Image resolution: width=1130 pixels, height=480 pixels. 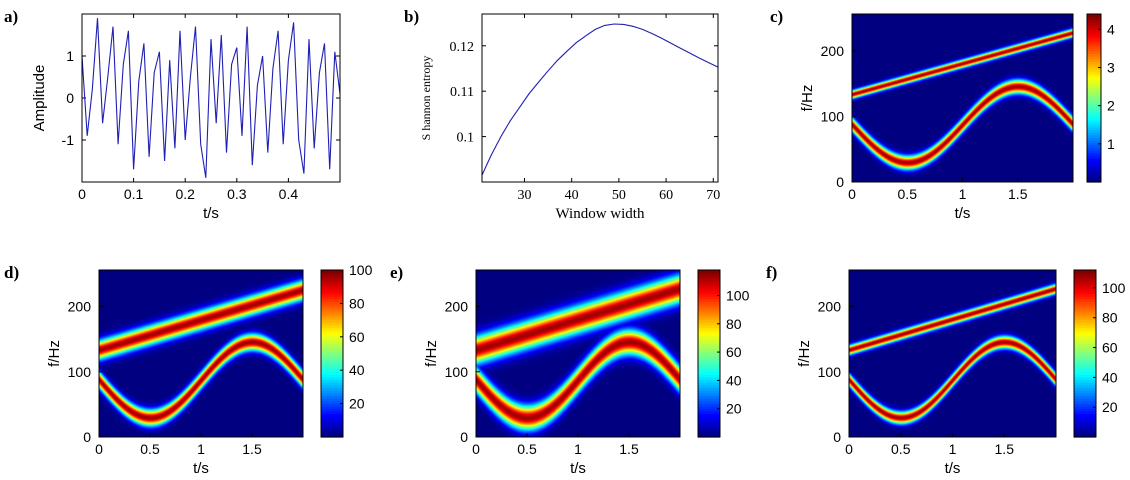 I want to click on colorbar-tick-label: 80, so click(x=357, y=303).